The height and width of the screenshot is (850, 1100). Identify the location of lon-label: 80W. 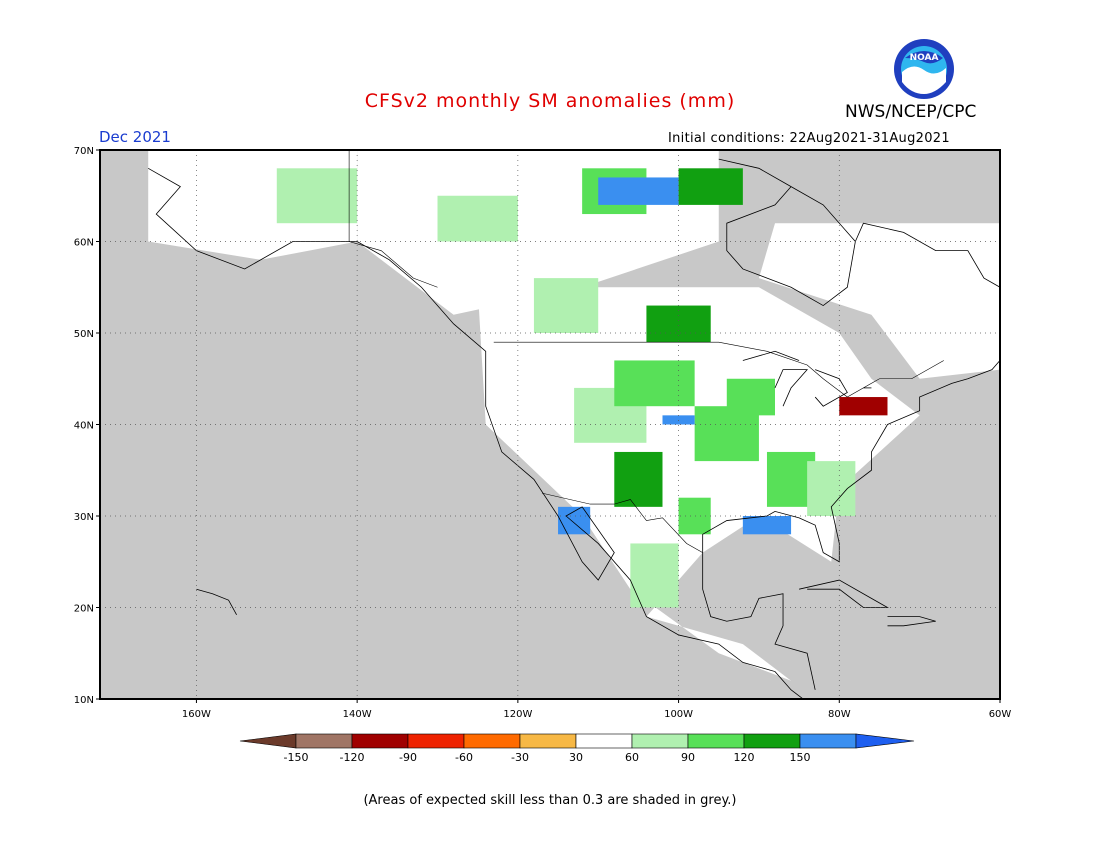
(839, 714).